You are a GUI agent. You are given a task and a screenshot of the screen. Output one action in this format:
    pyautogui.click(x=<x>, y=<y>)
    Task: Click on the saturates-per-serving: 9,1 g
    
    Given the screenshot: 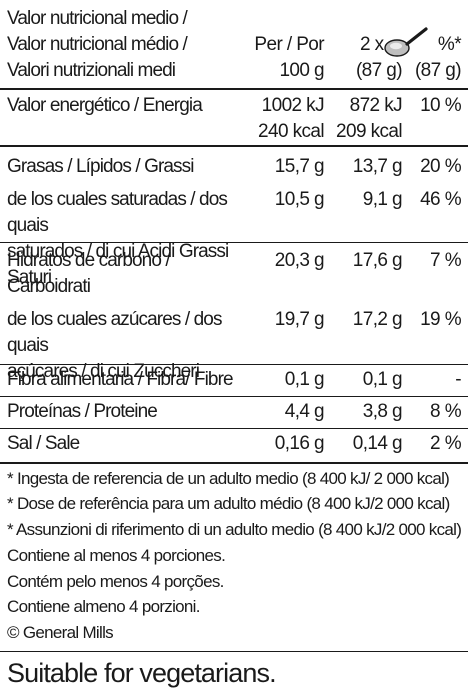 What is the action you would take?
    pyautogui.click(x=382, y=199)
    